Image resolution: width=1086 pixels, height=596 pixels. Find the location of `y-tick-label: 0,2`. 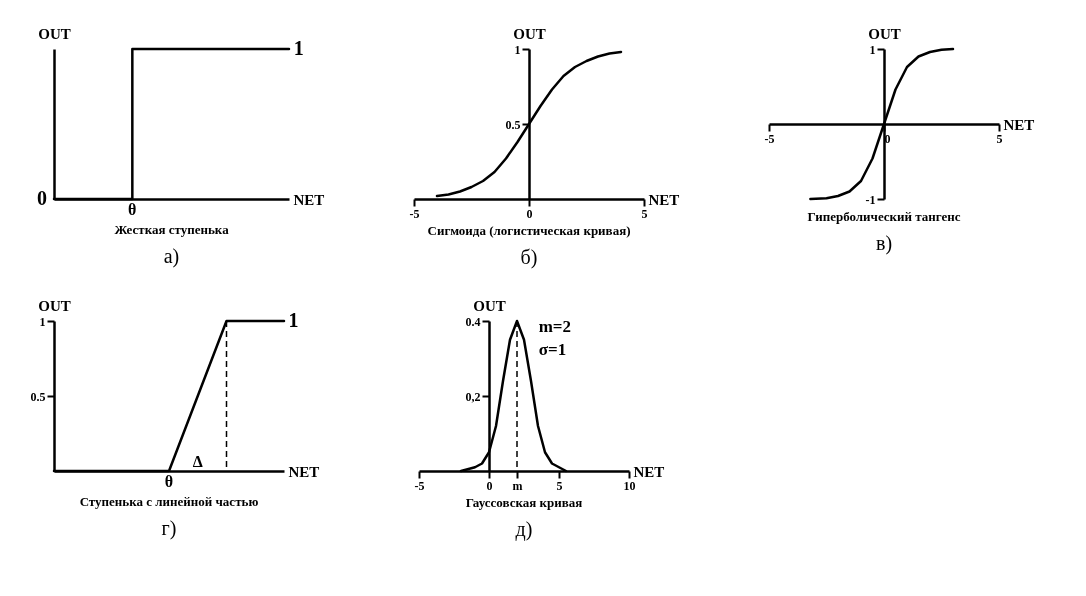

y-tick-label: 0,2 is located at coordinates (473, 396).